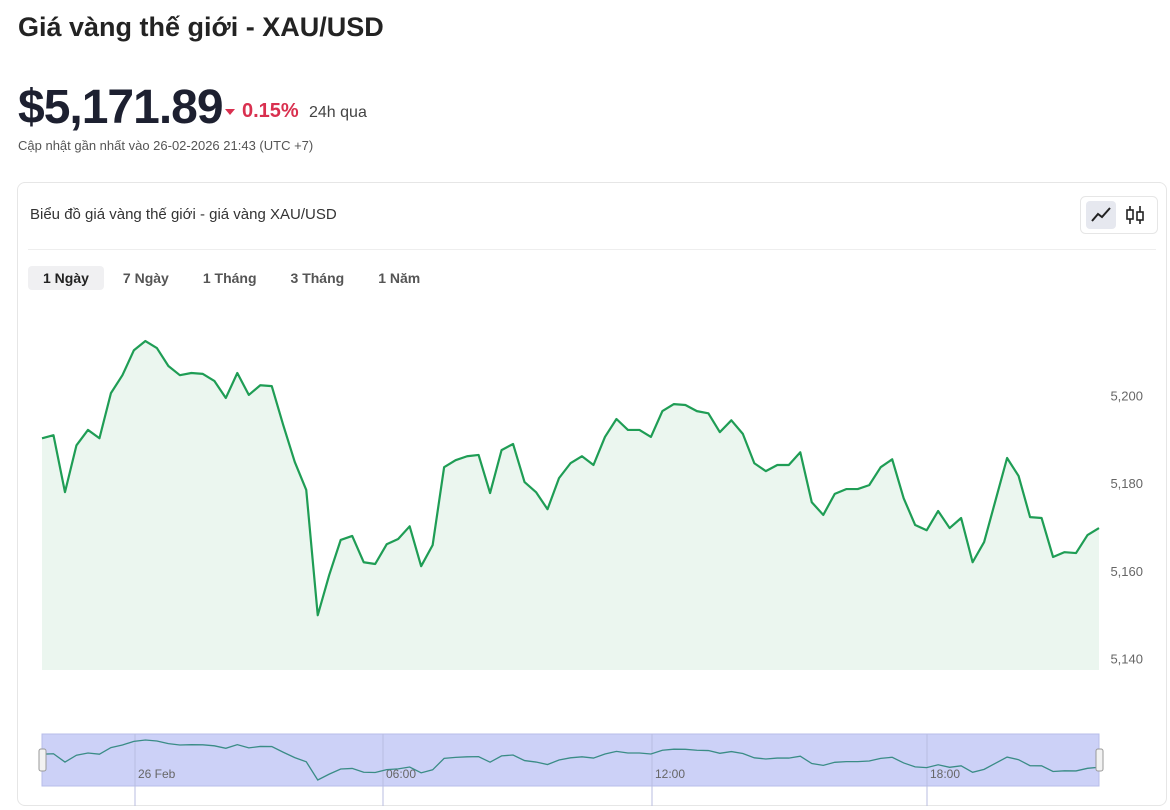 This screenshot has height=810, width=1170. I want to click on divider, so click(592, 249).